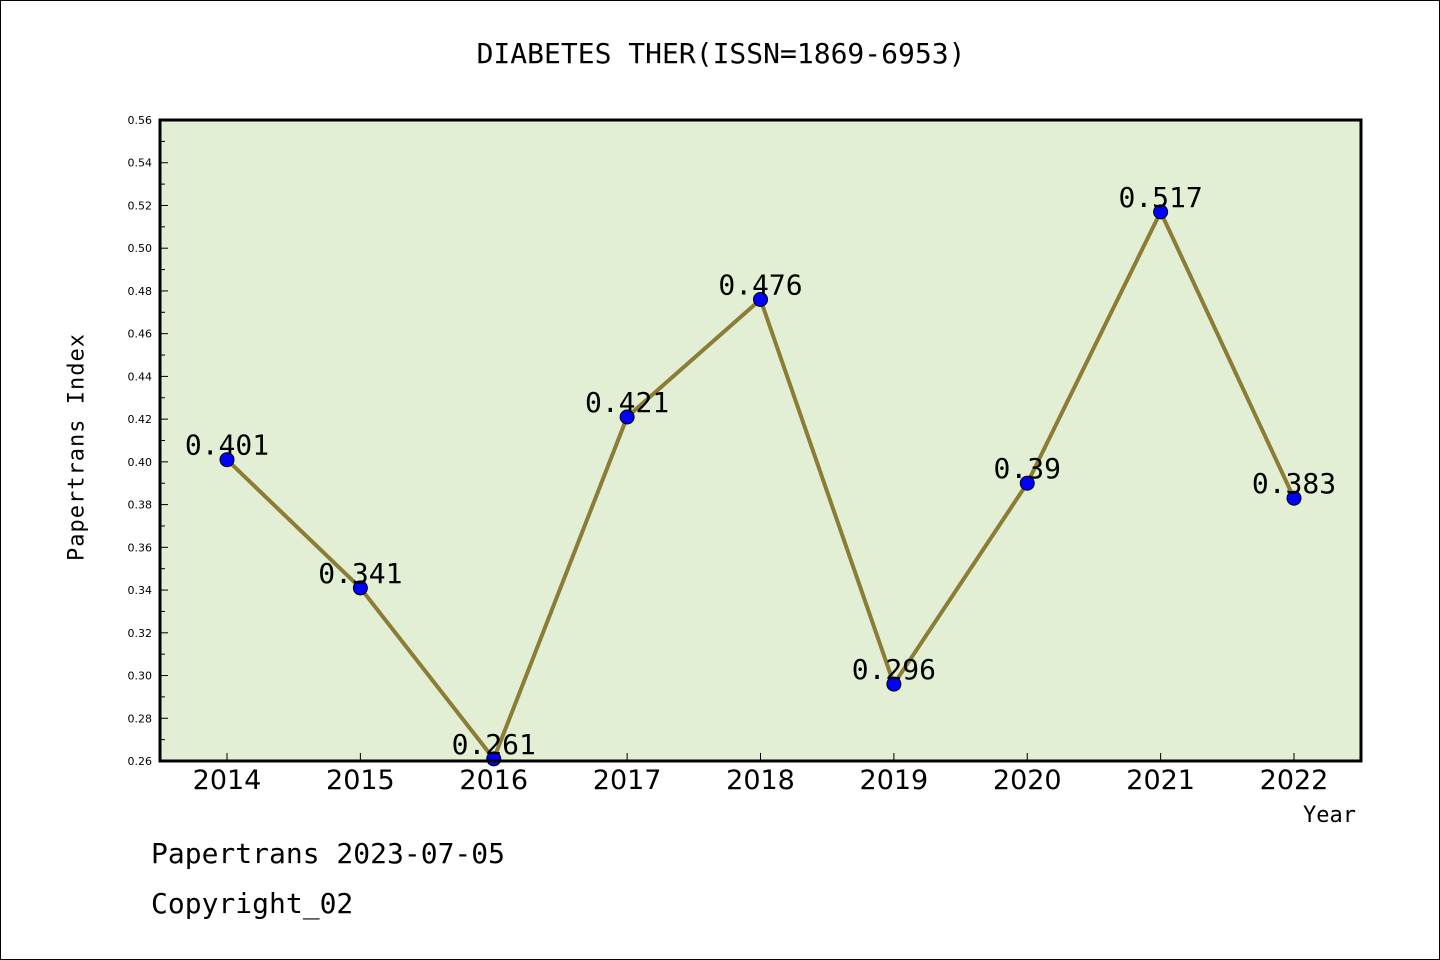 The image size is (1440, 960). I want to click on y-tick-label: 0.32, so click(140, 633).